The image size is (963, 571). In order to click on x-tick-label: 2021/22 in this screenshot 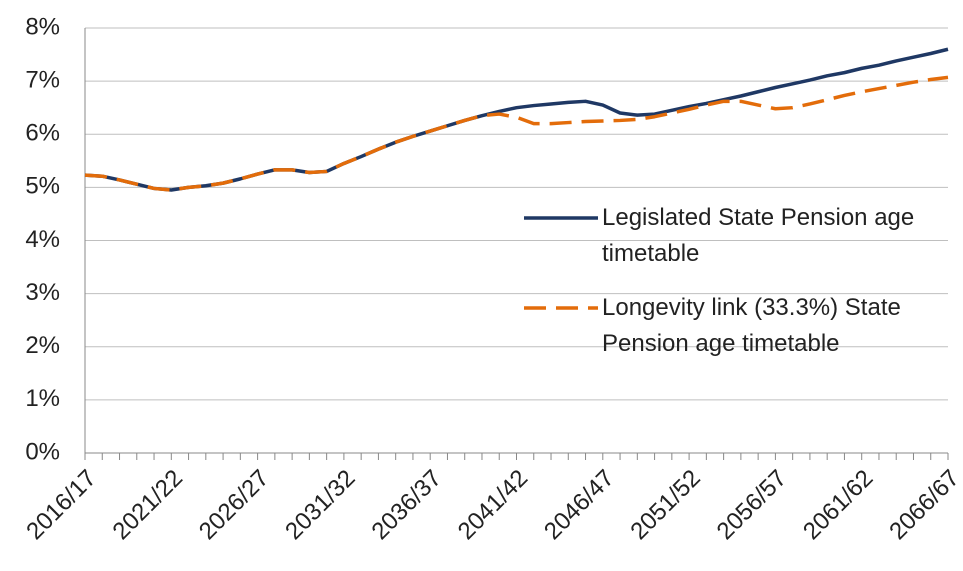, I will do `click(148, 505)`.